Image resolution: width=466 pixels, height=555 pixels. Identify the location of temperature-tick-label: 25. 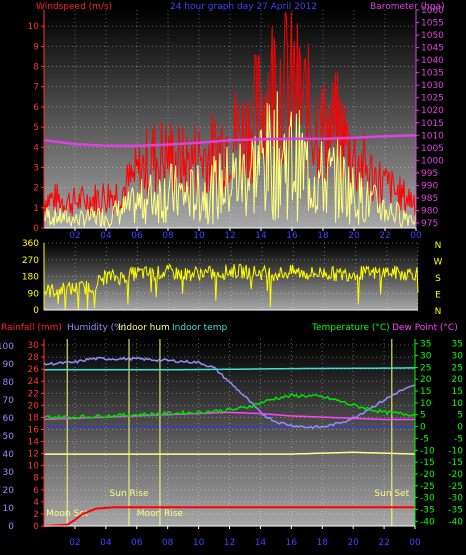
(425, 368).